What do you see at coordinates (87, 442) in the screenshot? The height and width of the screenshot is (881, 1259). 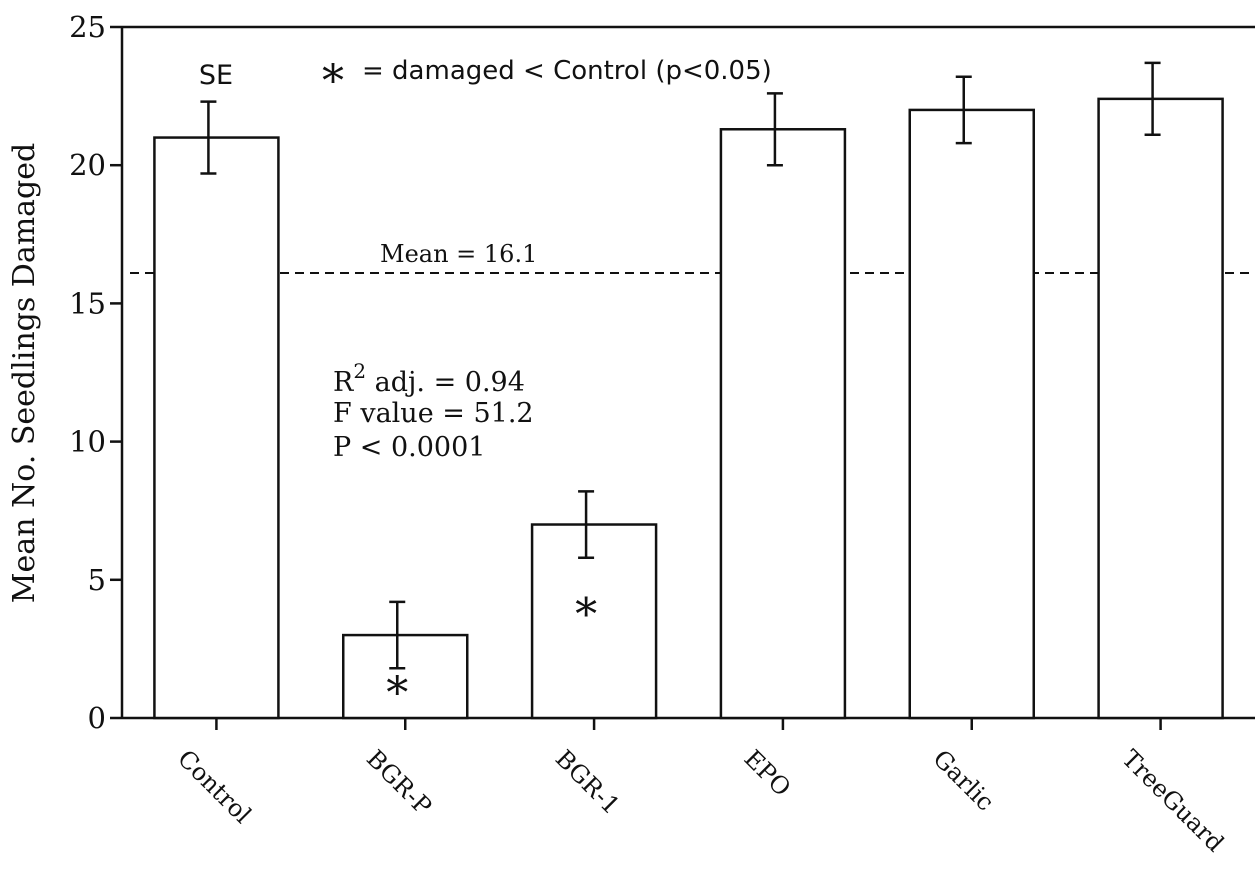 I see `y-tick-label: 10` at bounding box center [87, 442].